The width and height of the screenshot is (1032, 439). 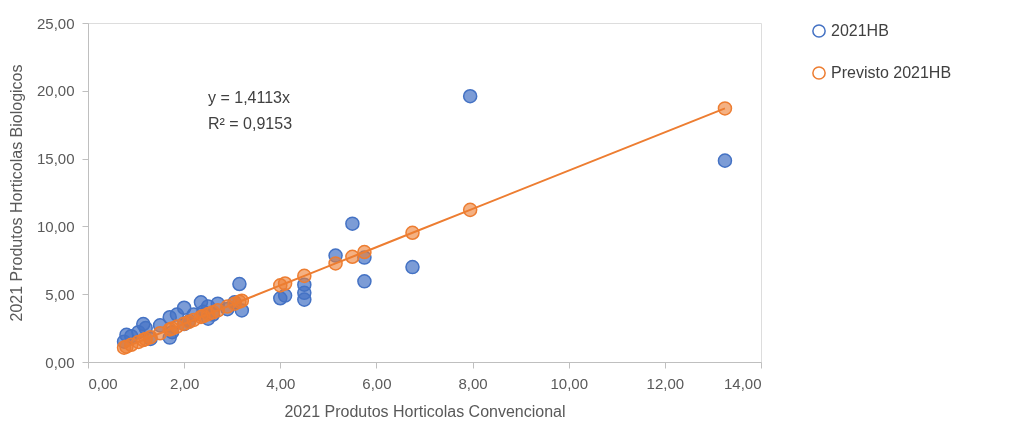 I want to click on y-tick-label: 15,00, so click(x=55, y=159).